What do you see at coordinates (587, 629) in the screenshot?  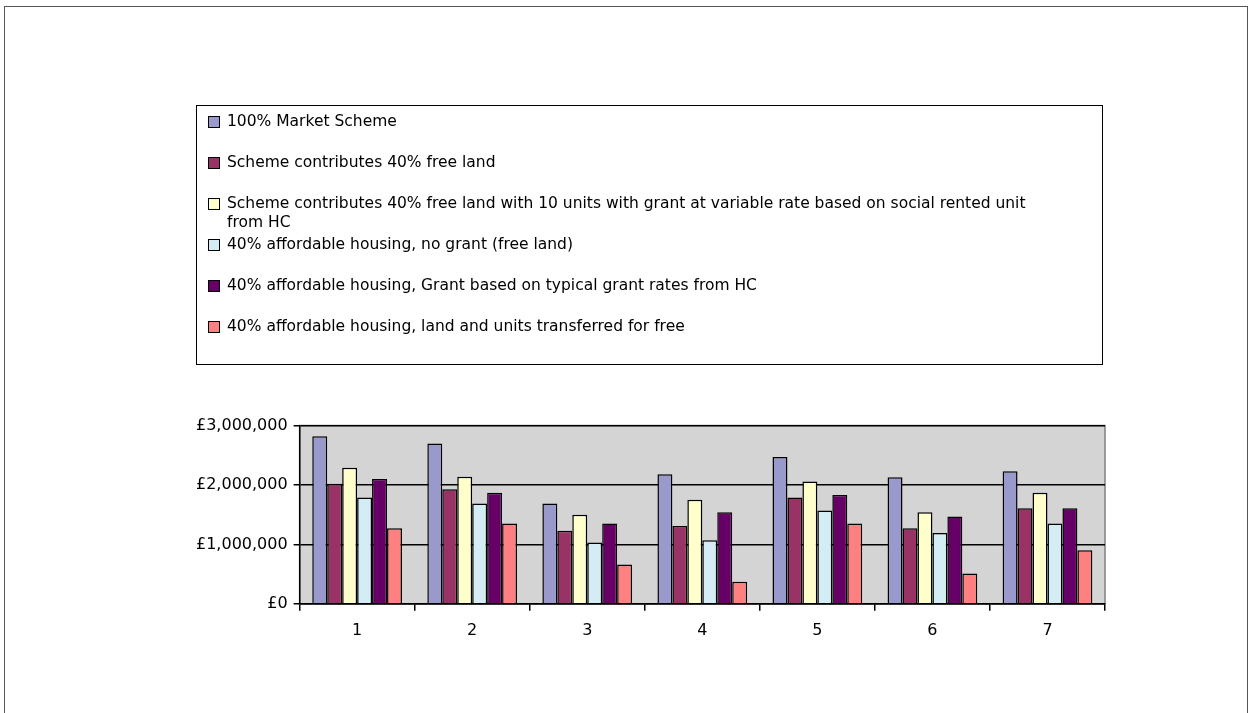 I see `x-tick-label: 3` at bounding box center [587, 629].